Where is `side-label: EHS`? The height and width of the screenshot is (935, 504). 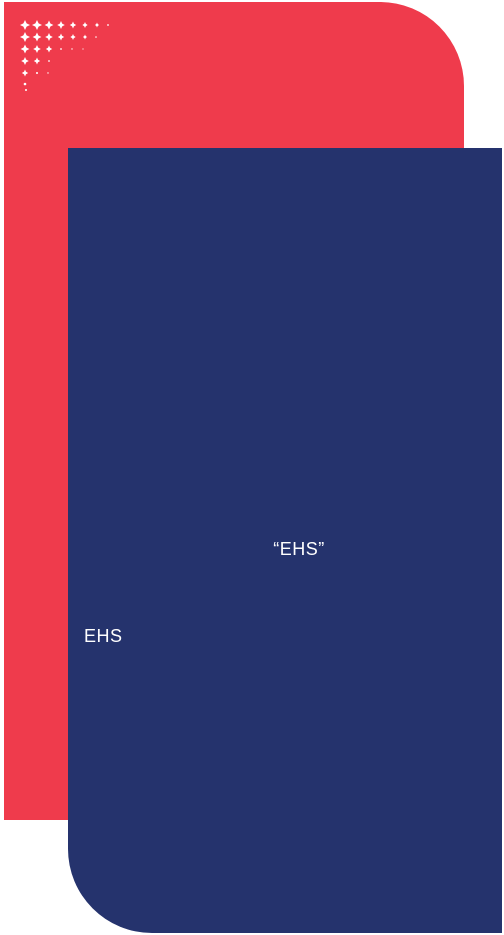
side-label: EHS is located at coordinates (103, 636).